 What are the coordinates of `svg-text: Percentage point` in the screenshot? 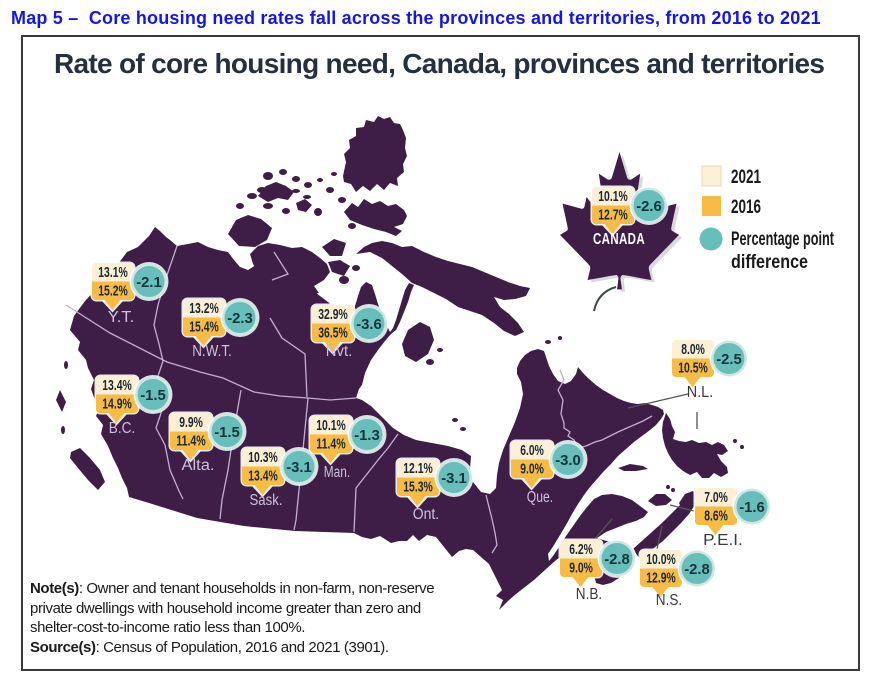 It's located at (782, 239).